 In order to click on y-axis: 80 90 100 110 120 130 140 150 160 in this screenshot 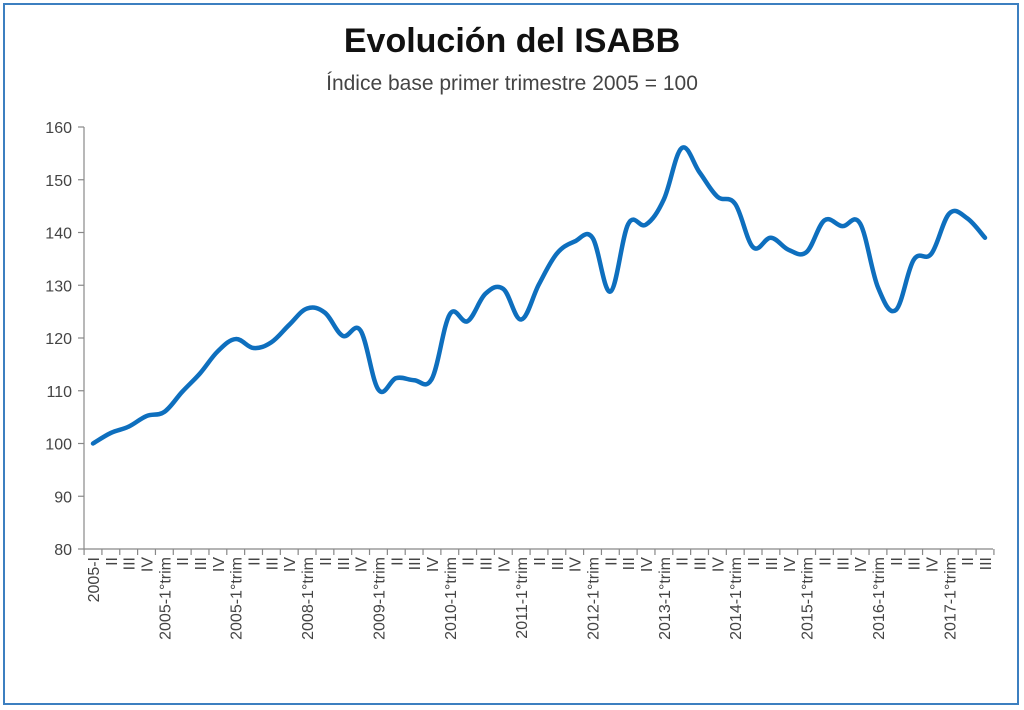, I will do `click(65, 339)`.